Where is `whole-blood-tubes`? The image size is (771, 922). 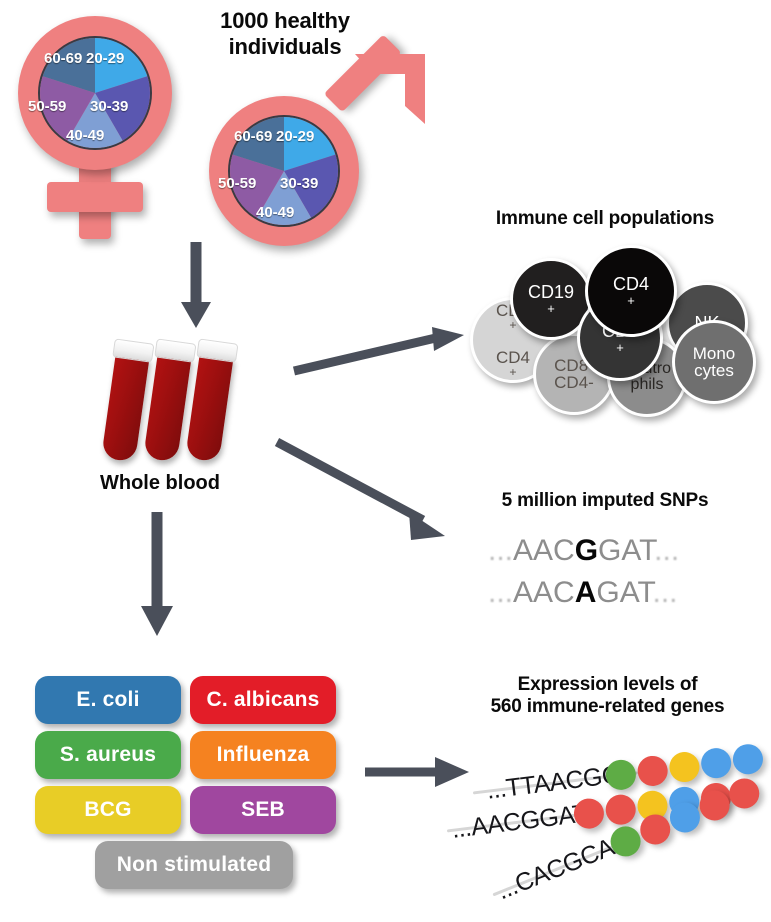
whole-blood-tubes is located at coordinates (180, 404).